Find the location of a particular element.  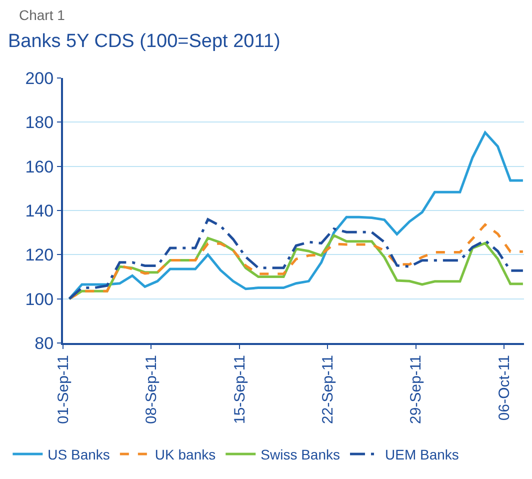

legend-label: UEM Banks is located at coordinates (421, 454).